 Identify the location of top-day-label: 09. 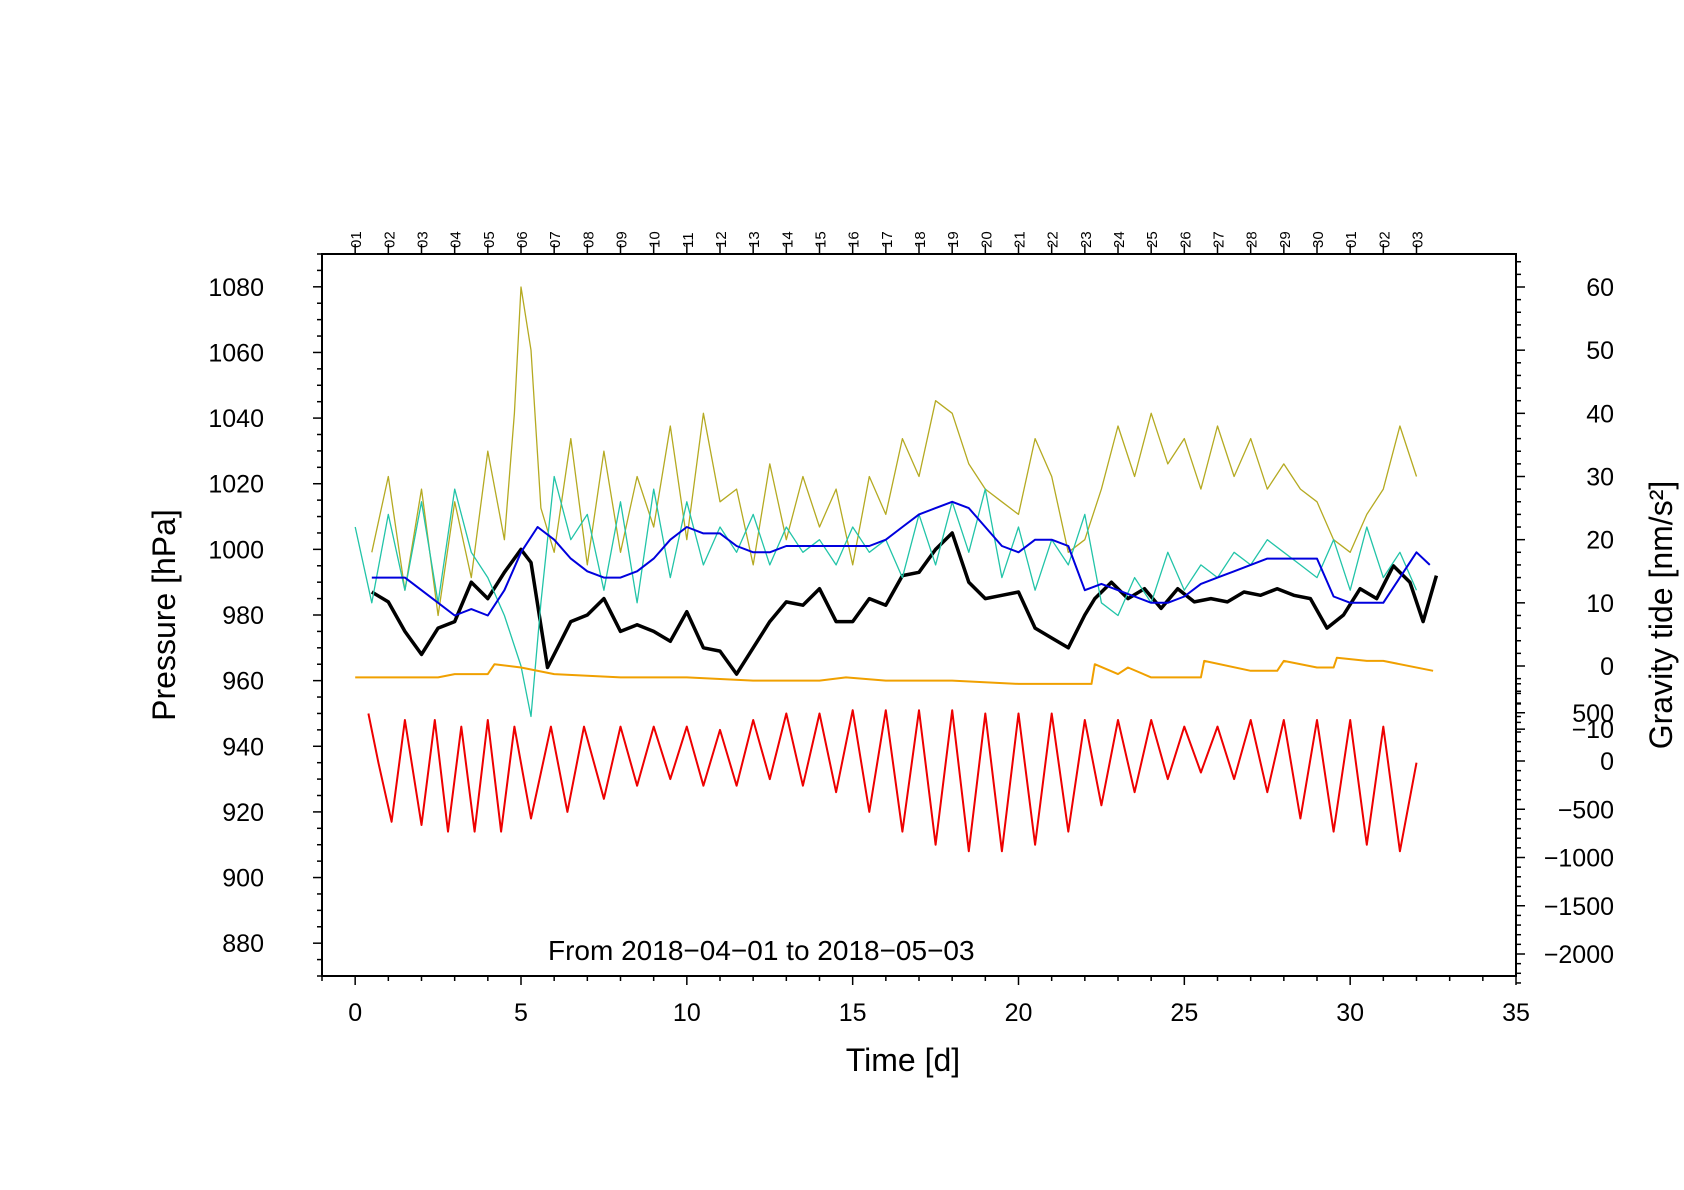
(622, 239).